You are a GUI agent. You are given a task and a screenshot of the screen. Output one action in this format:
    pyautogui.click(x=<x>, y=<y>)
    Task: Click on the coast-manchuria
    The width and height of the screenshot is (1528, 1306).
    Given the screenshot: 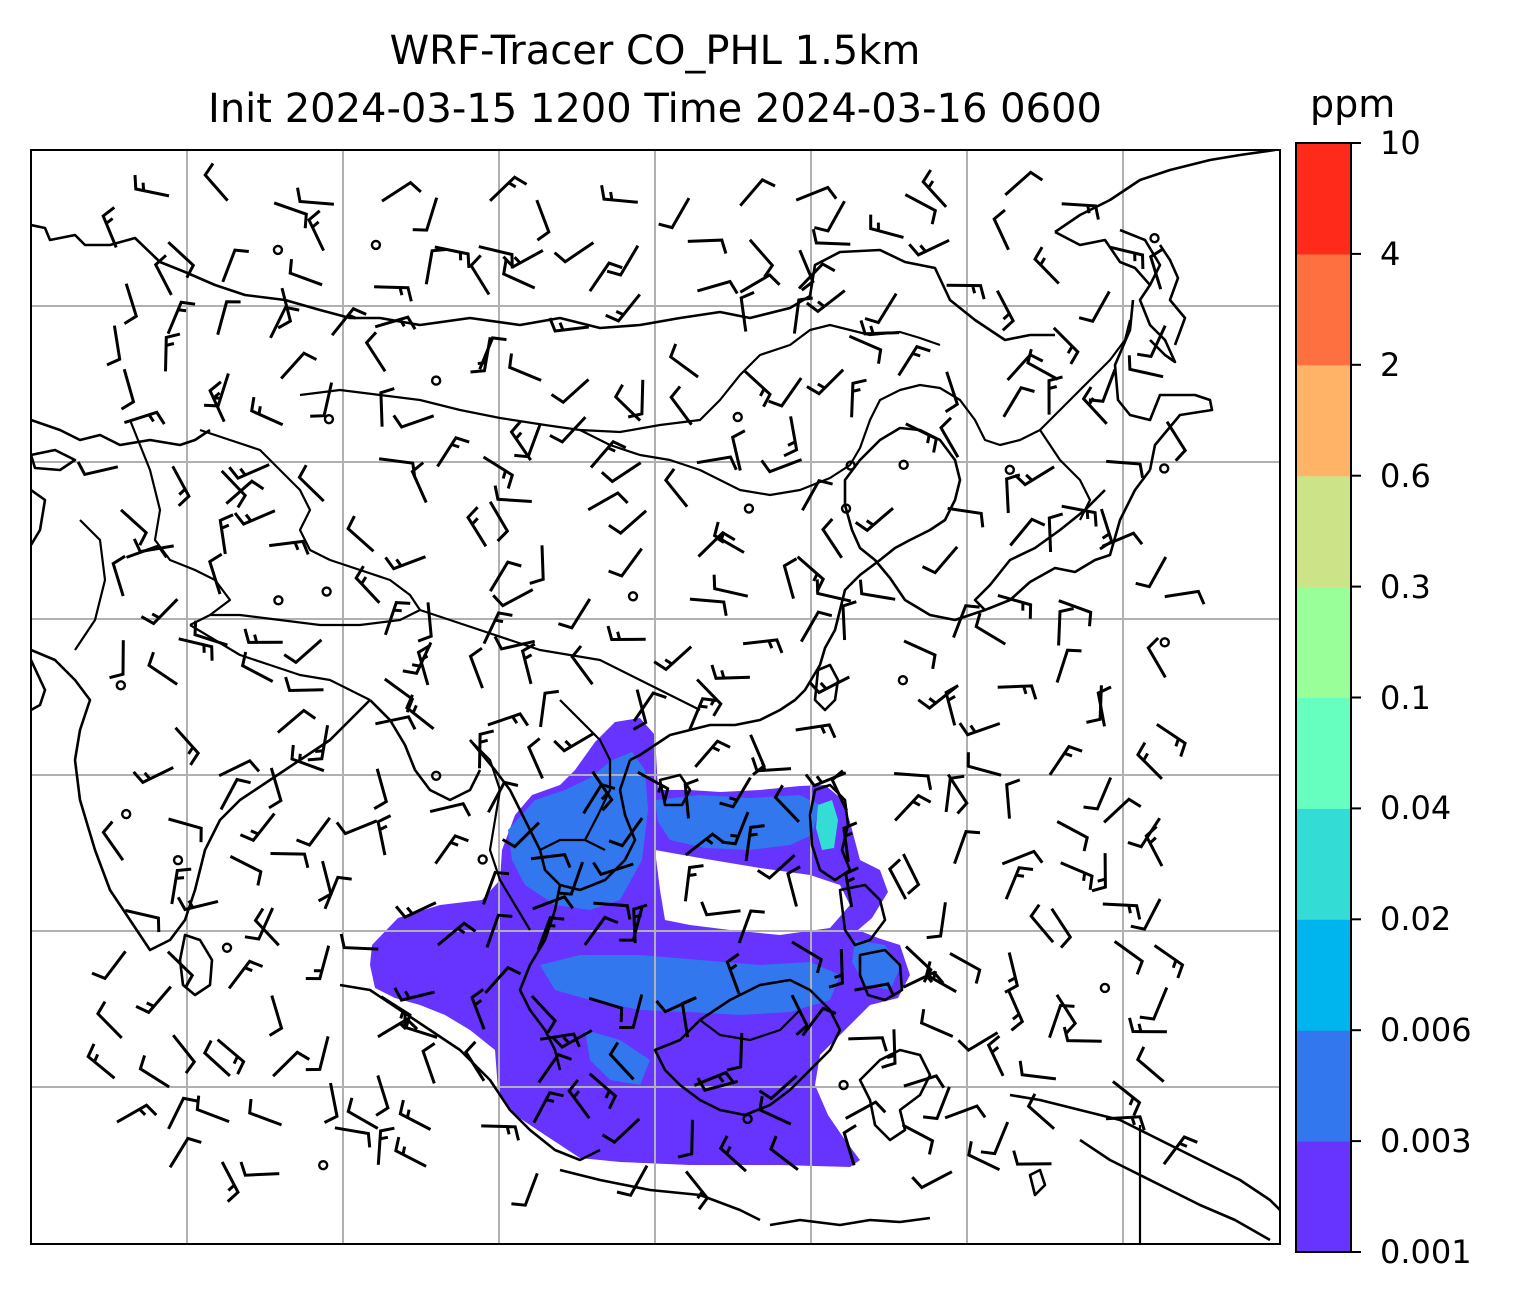 What is the action you would take?
    pyautogui.click(x=1163, y=385)
    